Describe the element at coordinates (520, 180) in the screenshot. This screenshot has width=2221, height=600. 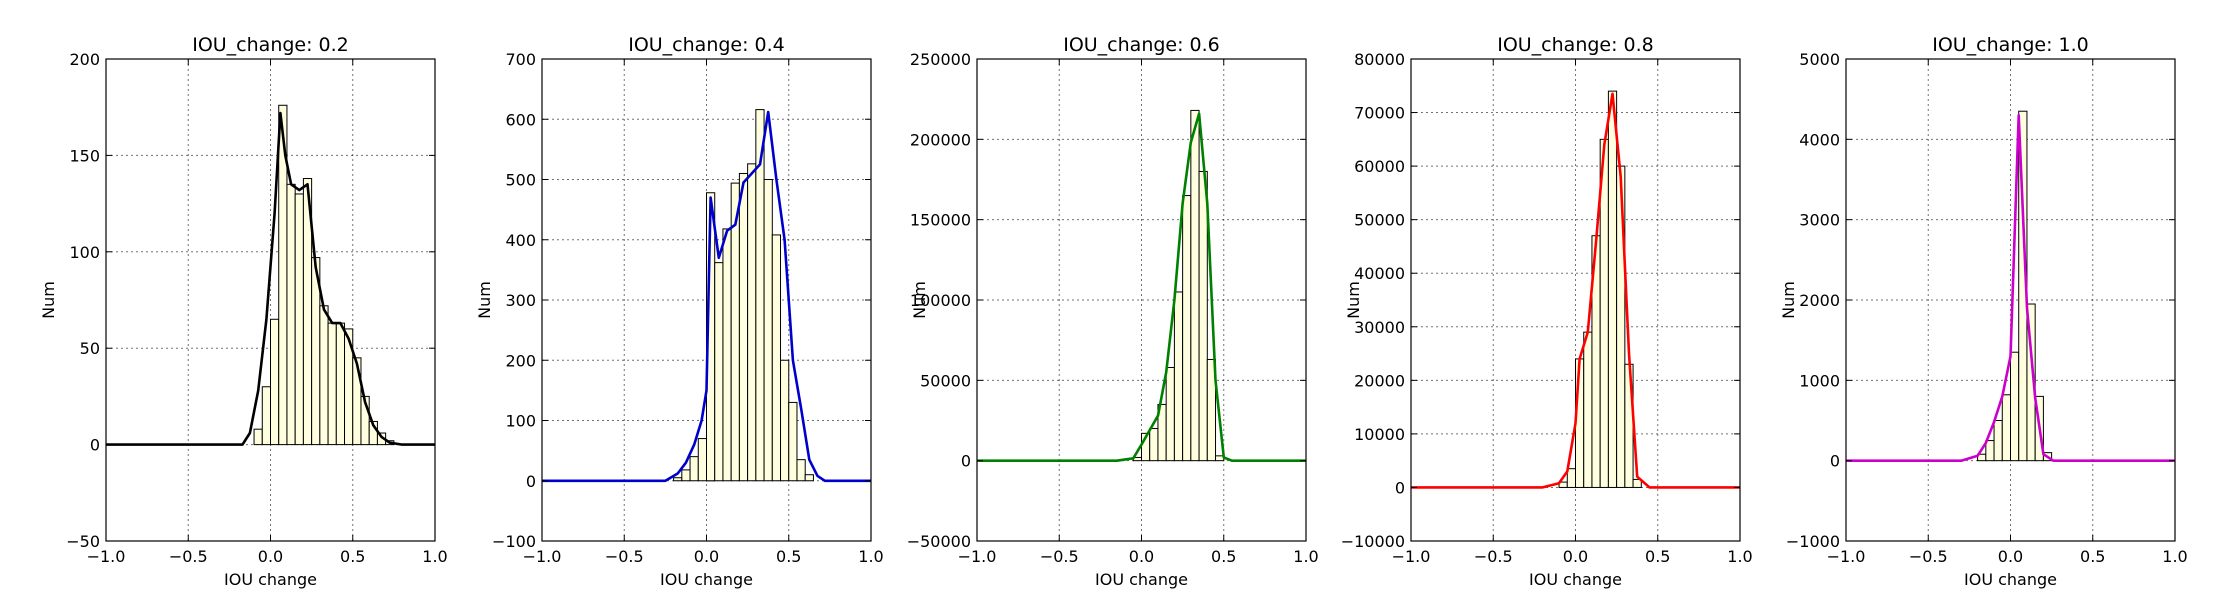
I see `y-tick-label: 500` at that location.